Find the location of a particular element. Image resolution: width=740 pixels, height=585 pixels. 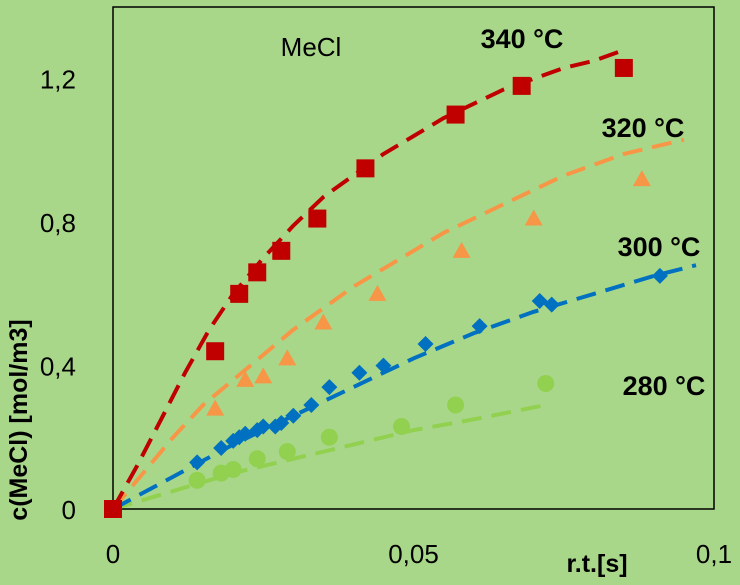

series-label-340: 340 °C is located at coordinates (522, 39).